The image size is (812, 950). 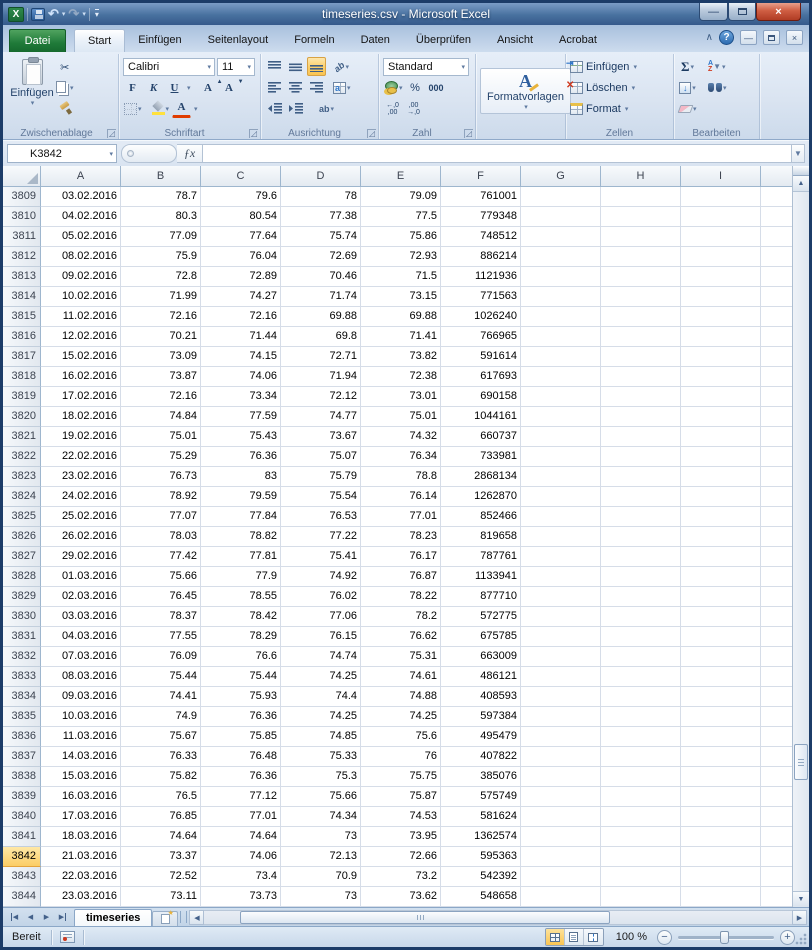 What do you see at coordinates (65, 87) in the screenshot?
I see `copy-button: ▾` at bounding box center [65, 87].